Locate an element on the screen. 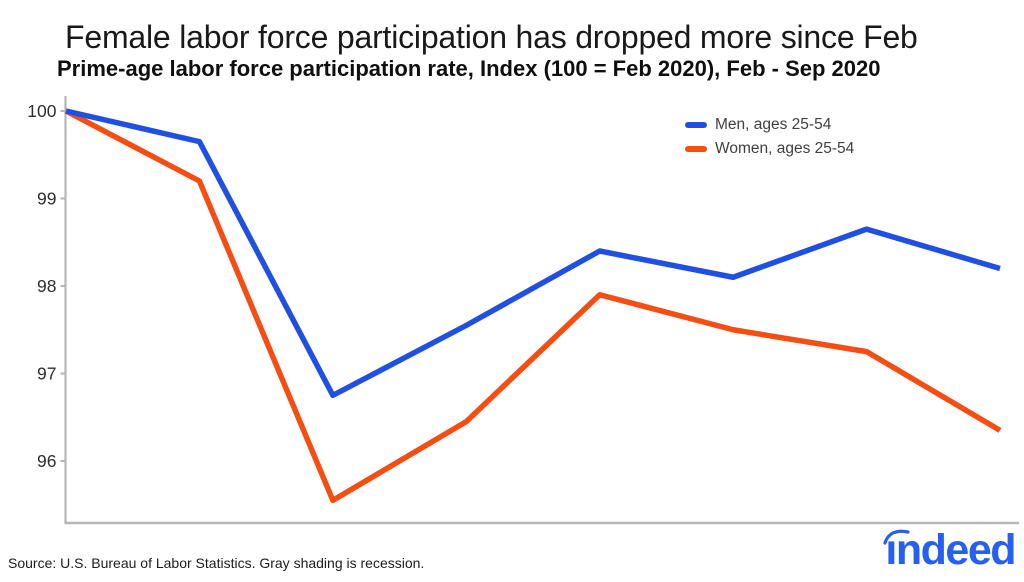 This screenshot has width=1024, height=582. women-legend-swatch-icon is located at coordinates (696, 149).